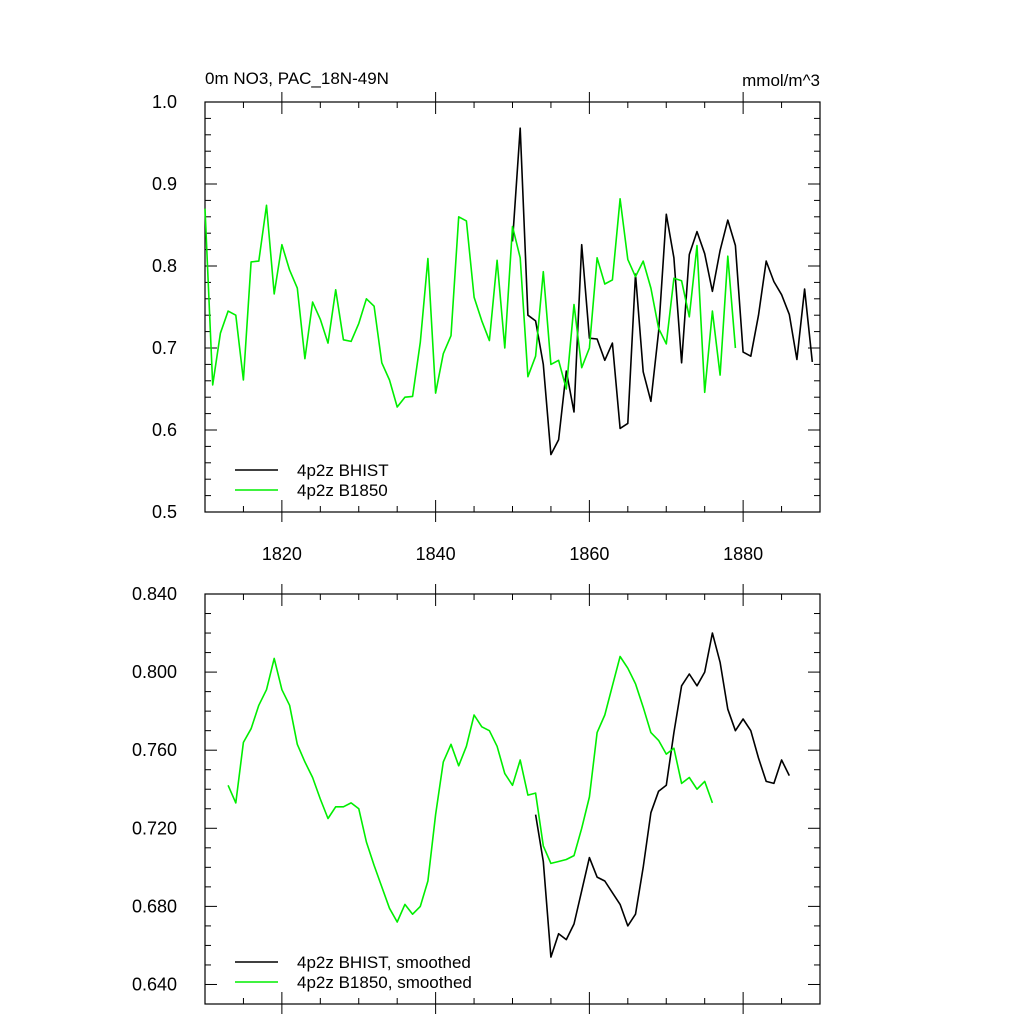  What do you see at coordinates (384, 962) in the screenshot?
I see `legend-label-bhist-smoothed: 4p2z BHIST, smoothed` at bounding box center [384, 962].